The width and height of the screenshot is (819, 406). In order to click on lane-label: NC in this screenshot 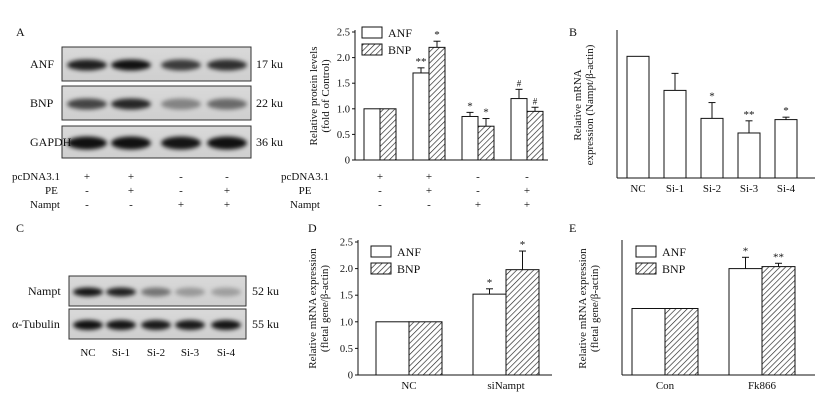, I will do `click(87, 353)`.